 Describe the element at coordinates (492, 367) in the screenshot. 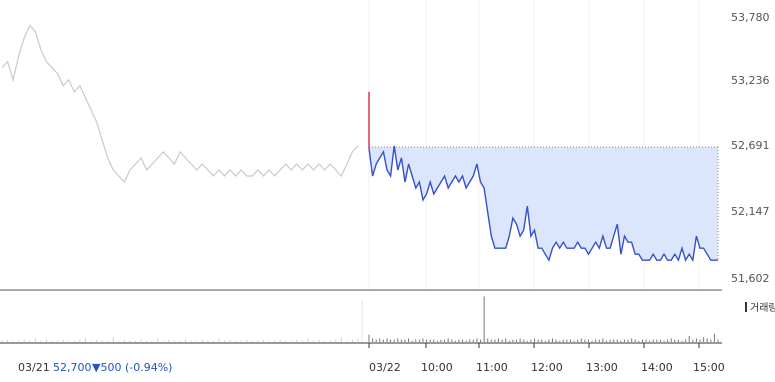

I see `x-tick-label: 11:00` at that location.